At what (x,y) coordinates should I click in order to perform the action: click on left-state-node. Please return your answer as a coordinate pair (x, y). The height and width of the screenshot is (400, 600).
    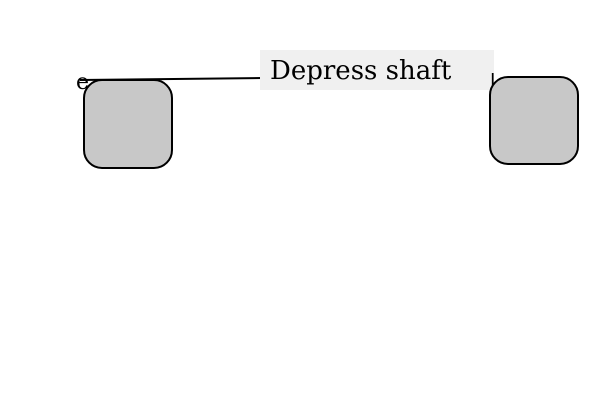
    Looking at the image, I should click on (128, 124).